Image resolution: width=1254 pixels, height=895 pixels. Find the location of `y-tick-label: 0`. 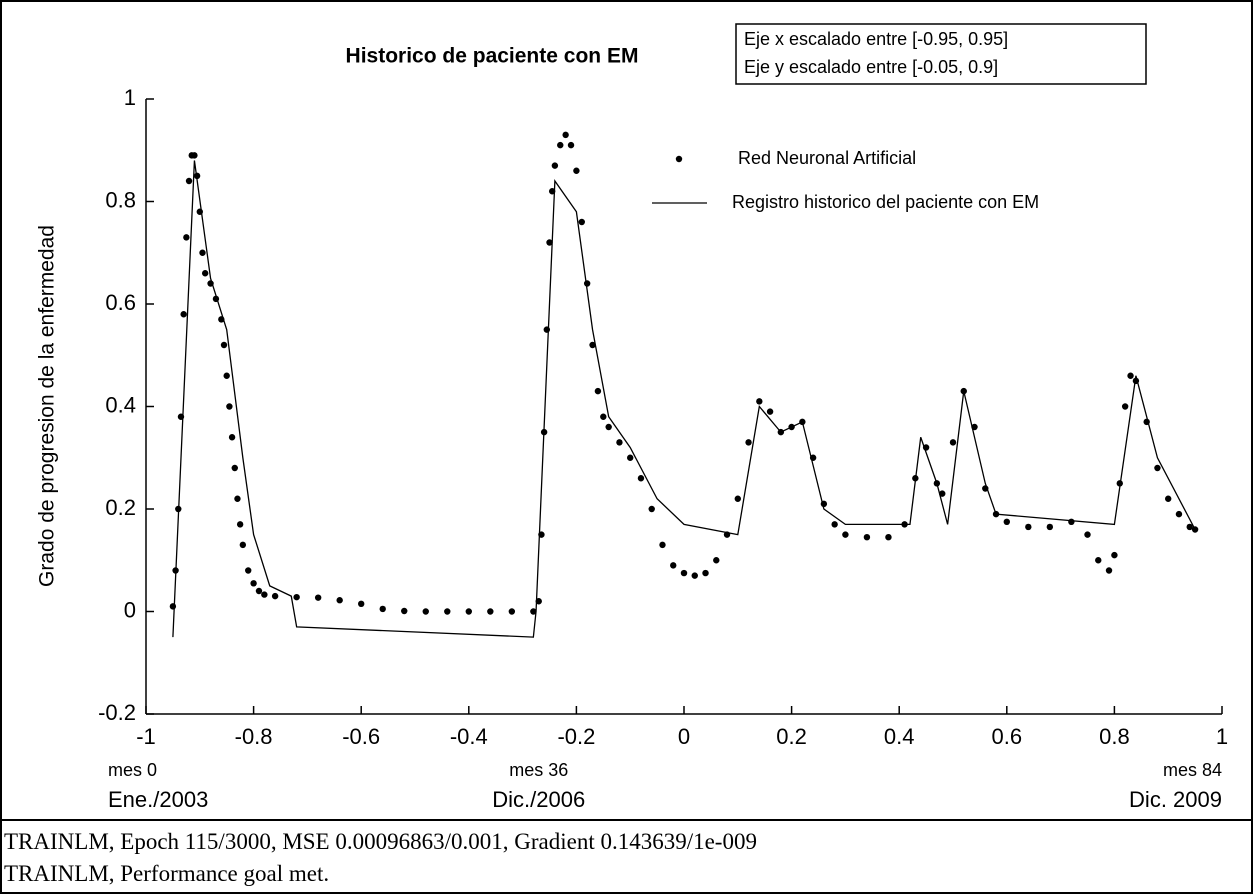

y-tick-label: 0 is located at coordinates (130, 609).